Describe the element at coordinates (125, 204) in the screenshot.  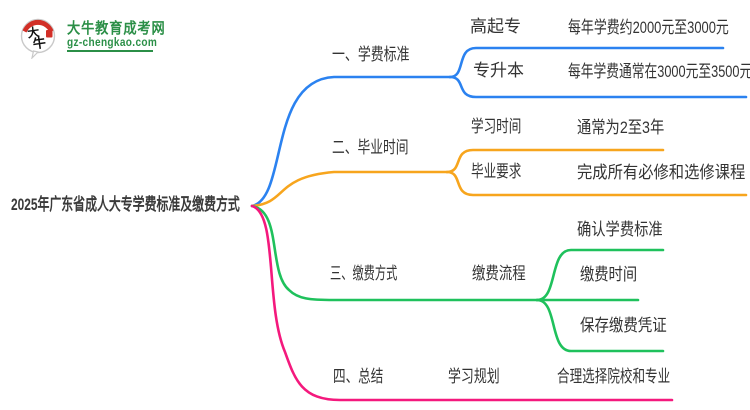
I see `root-topic: 2025年广东省成人大专学费标准及缴费方式` at that location.